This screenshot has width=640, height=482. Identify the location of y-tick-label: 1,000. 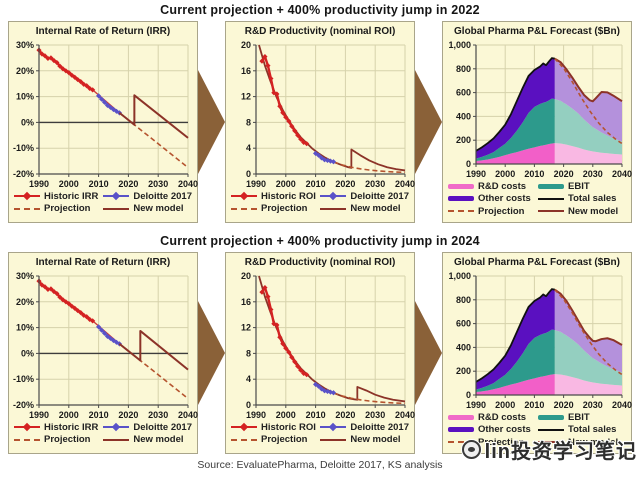
(459, 276).